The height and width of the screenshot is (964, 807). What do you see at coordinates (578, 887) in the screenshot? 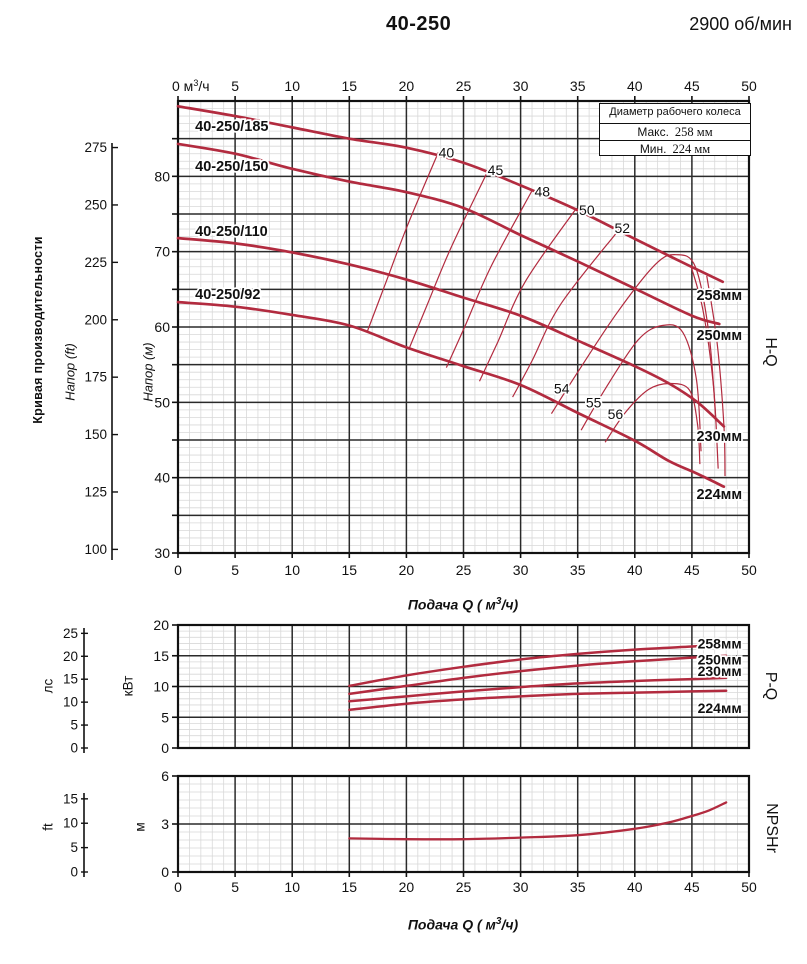
I see `npshr-x-tick-label: 35` at bounding box center [578, 887].